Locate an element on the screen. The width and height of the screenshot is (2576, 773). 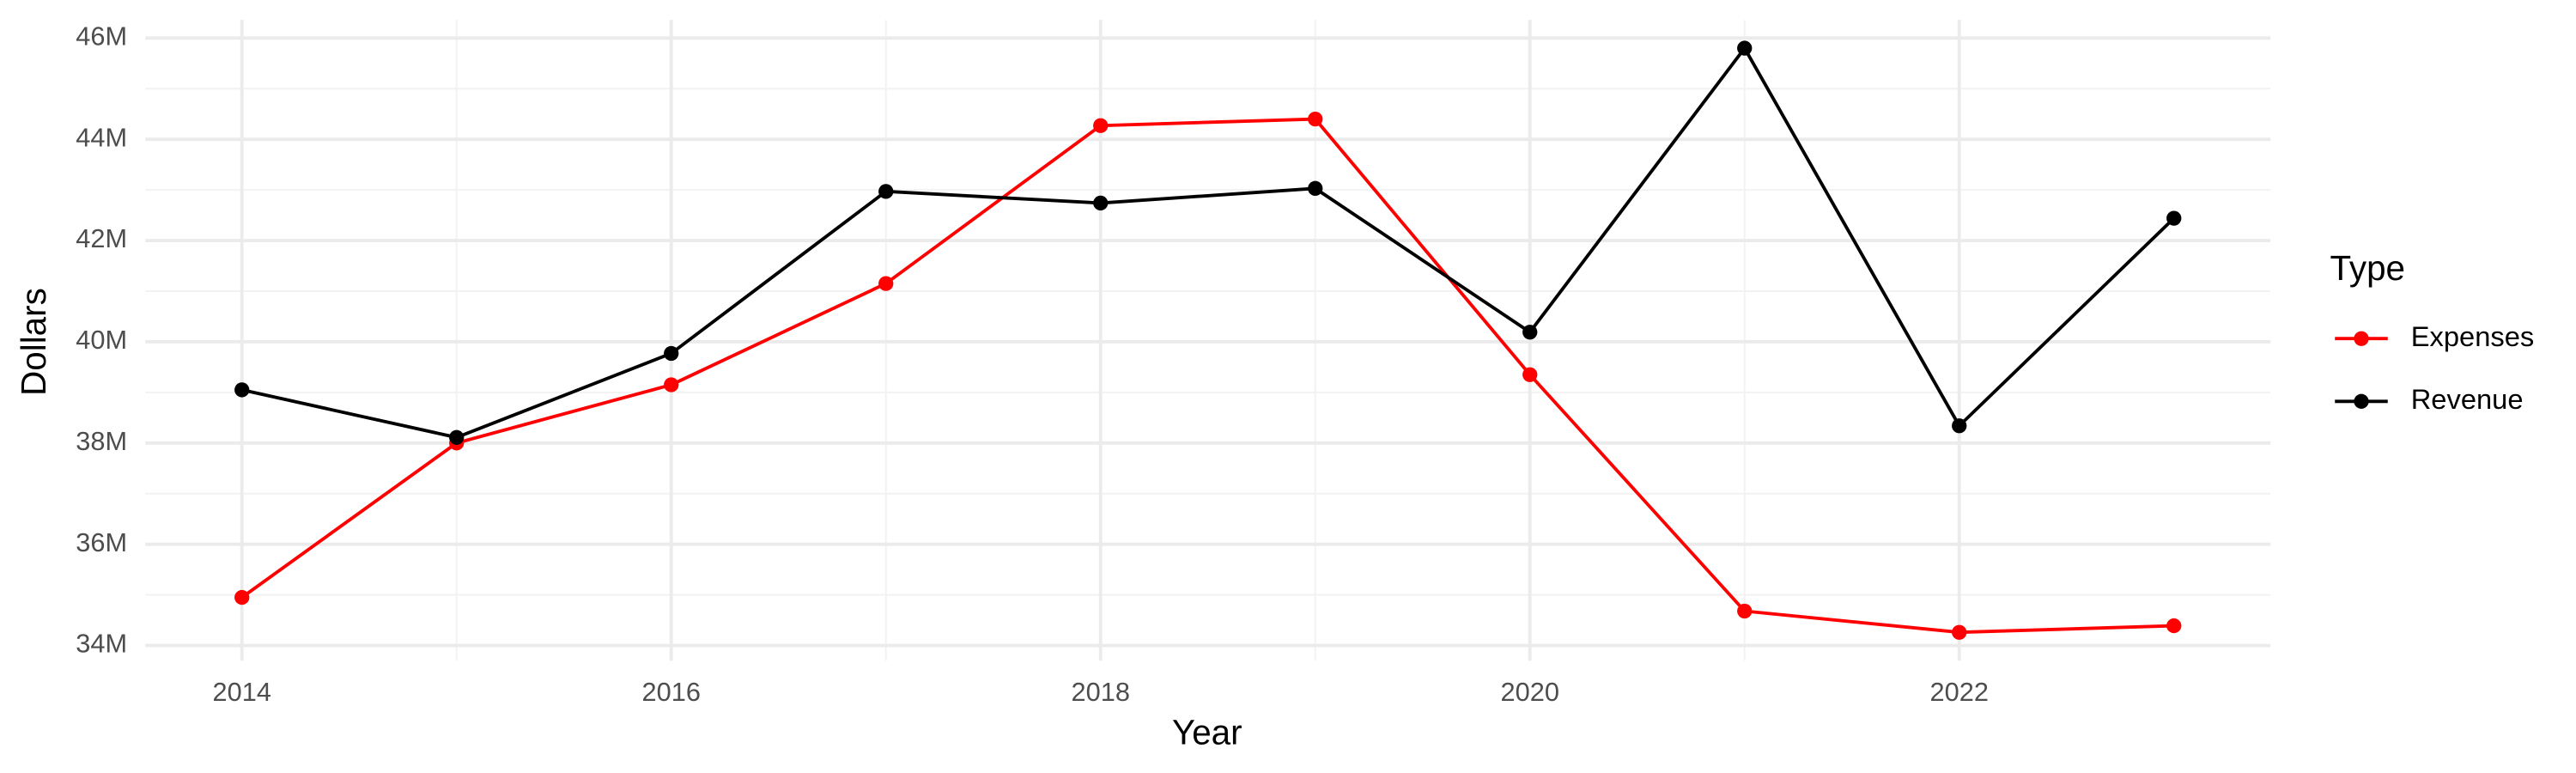
legend-label: Expenses is located at coordinates (2473, 336).